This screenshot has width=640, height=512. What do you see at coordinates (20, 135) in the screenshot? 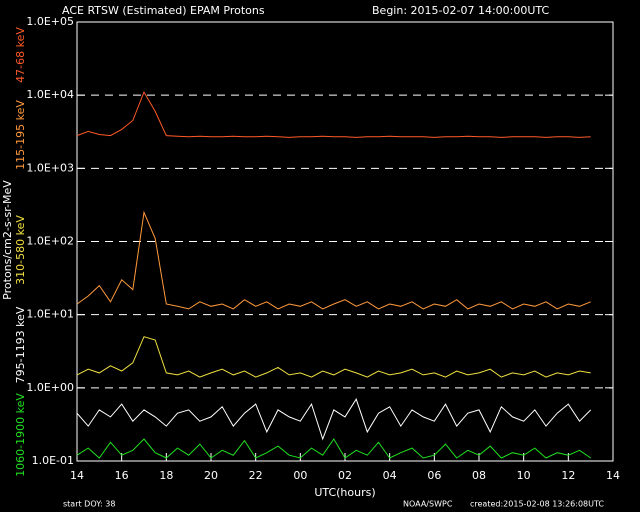
I see `legend-label: 115-195 keV` at bounding box center [20, 135].